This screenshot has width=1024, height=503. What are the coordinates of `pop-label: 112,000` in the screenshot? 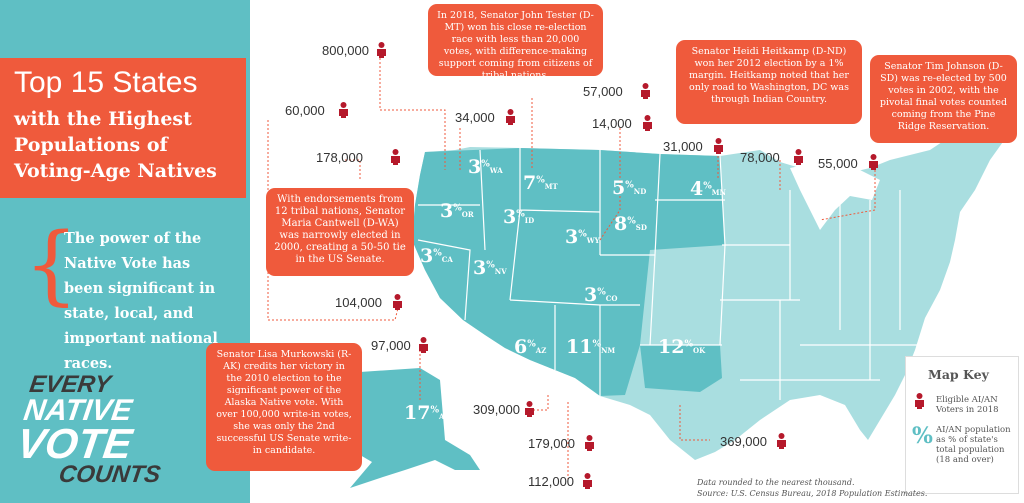 It's located at (551, 481).